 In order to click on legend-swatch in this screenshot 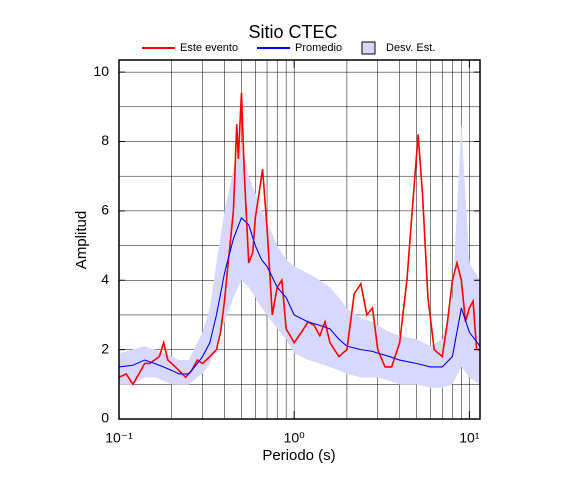, I will do `click(368, 48)`.